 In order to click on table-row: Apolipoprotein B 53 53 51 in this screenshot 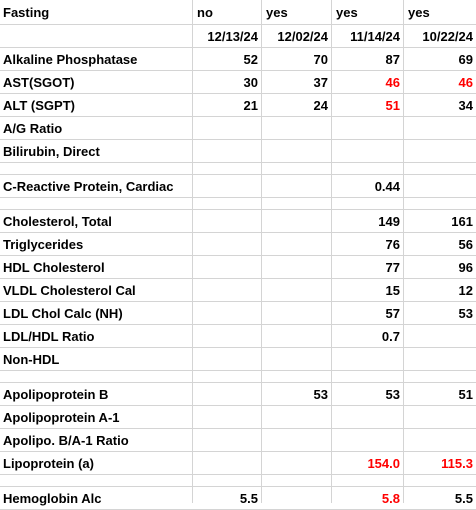, I will do `click(238, 394)`.